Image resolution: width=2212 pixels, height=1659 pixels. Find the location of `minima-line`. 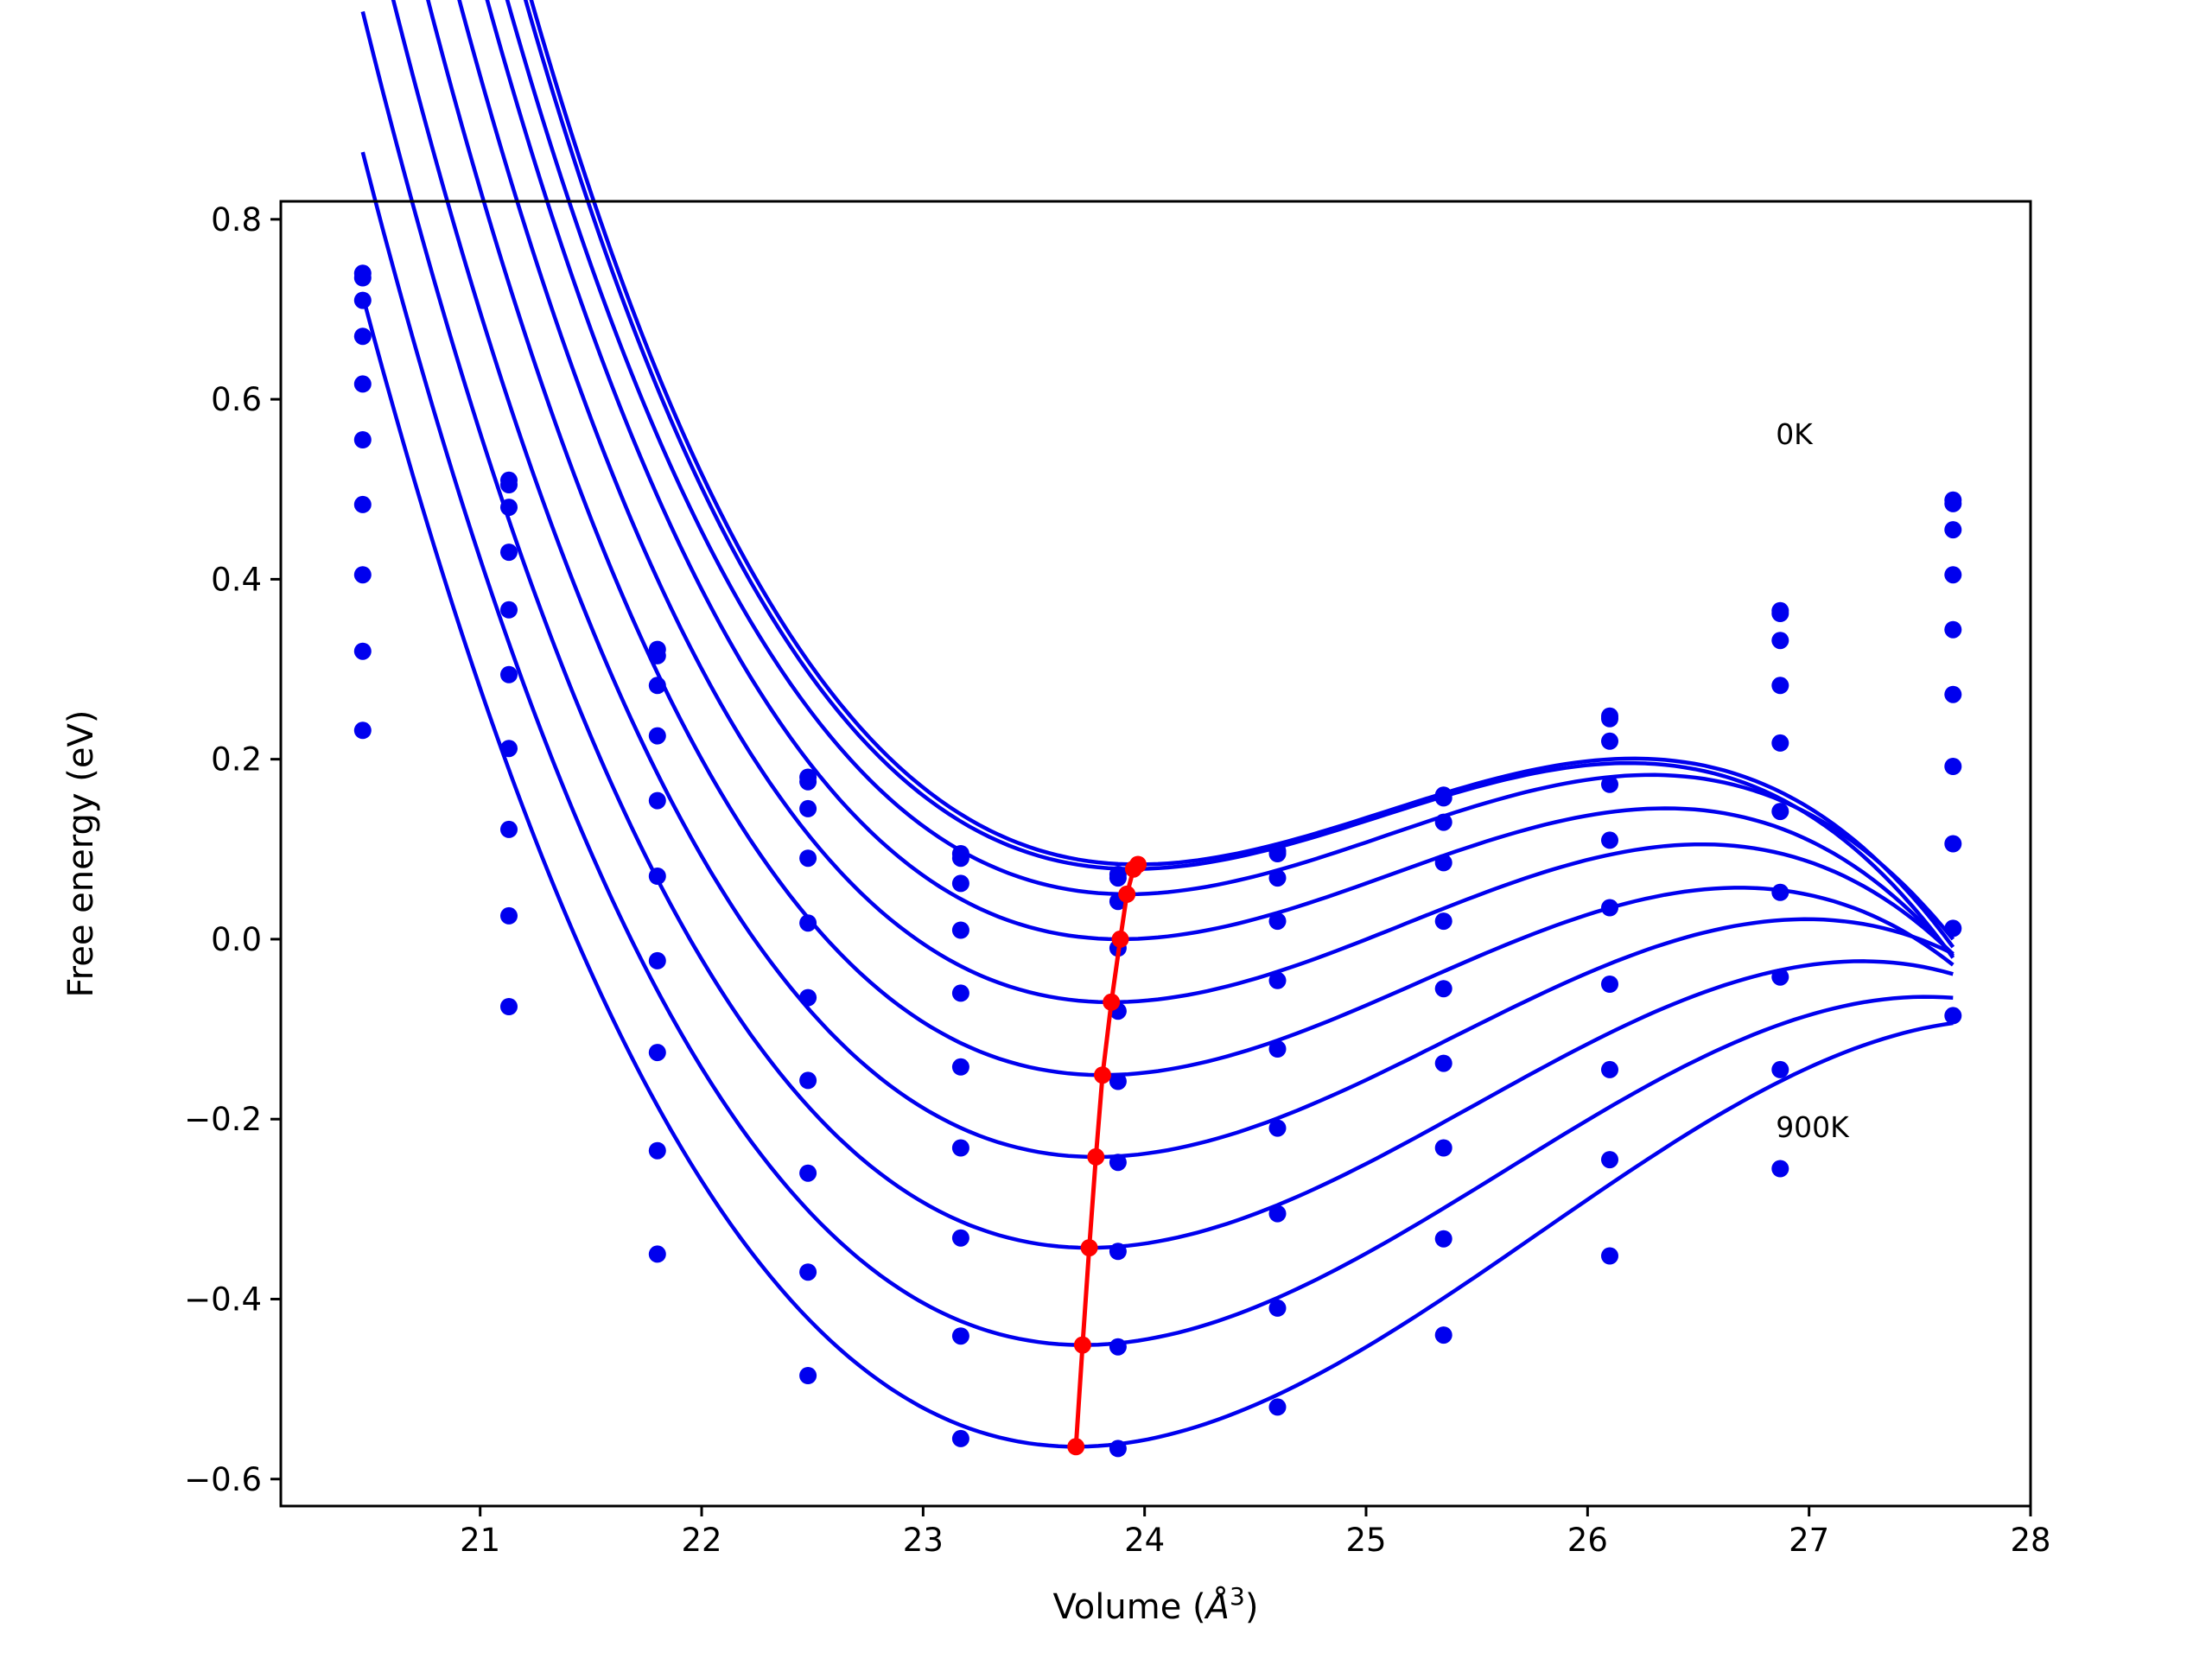

minima-line is located at coordinates (1107, 1155).